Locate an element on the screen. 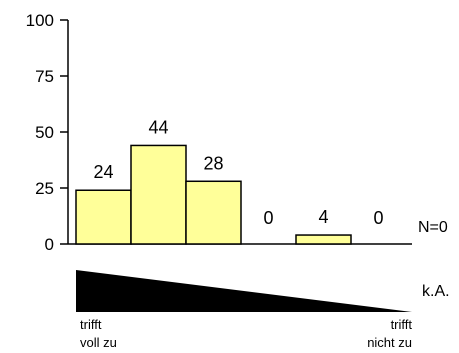 The height and width of the screenshot is (353, 459). bar-value-label: 24 is located at coordinates (103, 172).